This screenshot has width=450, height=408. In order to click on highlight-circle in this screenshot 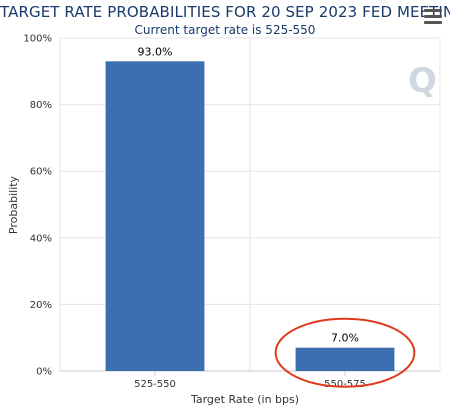, I will do `click(345, 352)`.